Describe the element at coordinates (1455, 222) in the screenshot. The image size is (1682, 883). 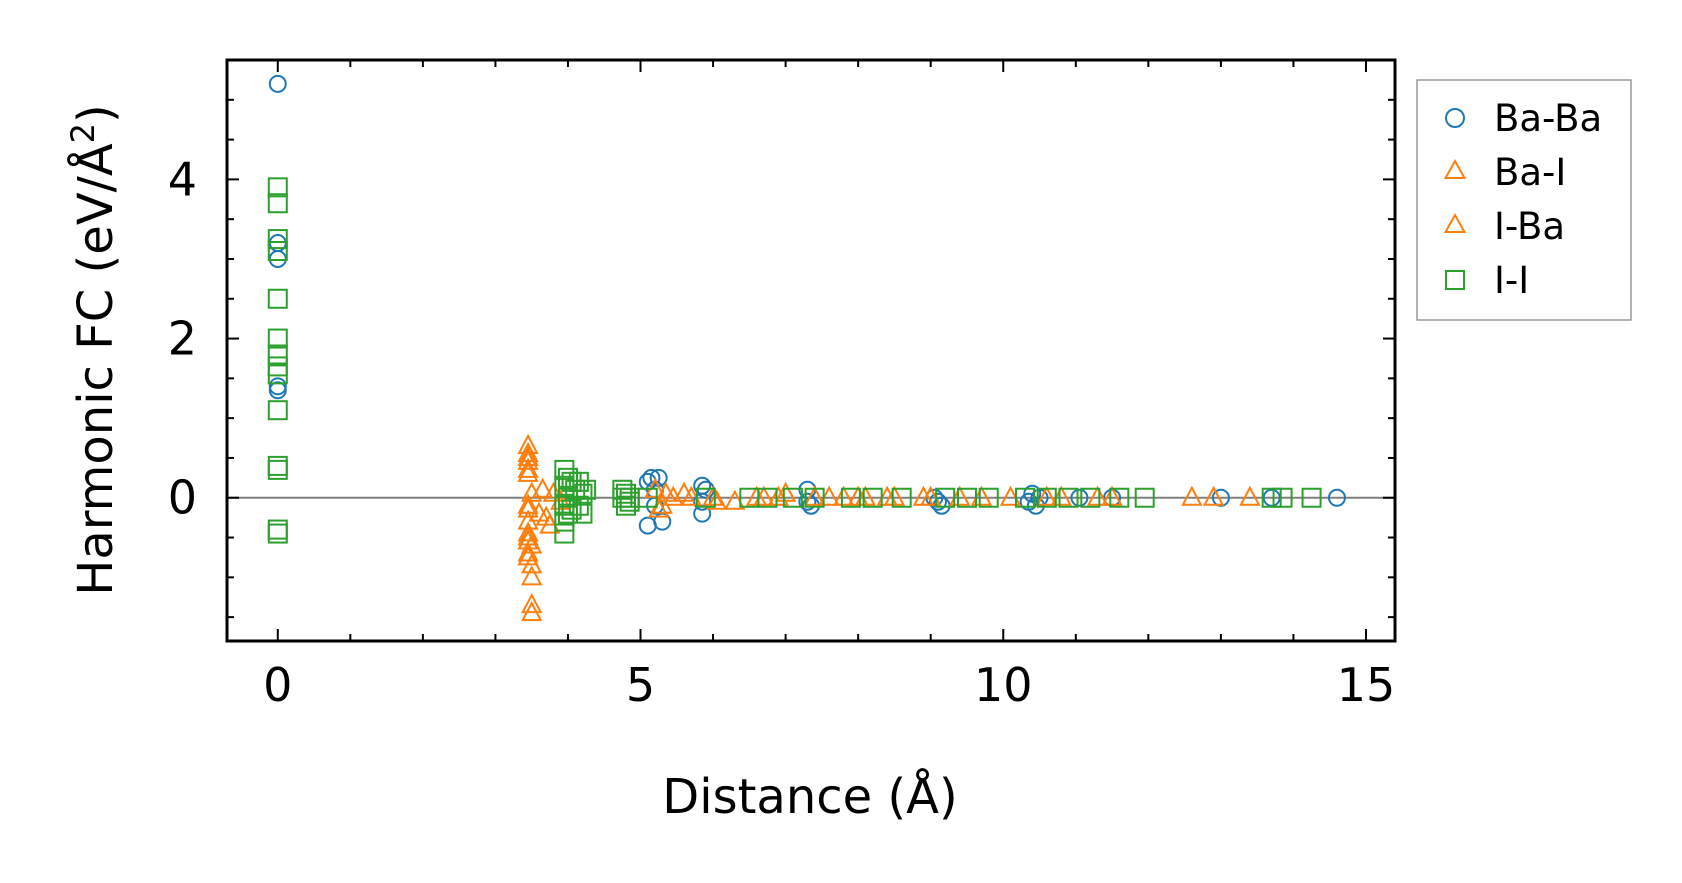
I see `legend-marker-i-ba` at that location.